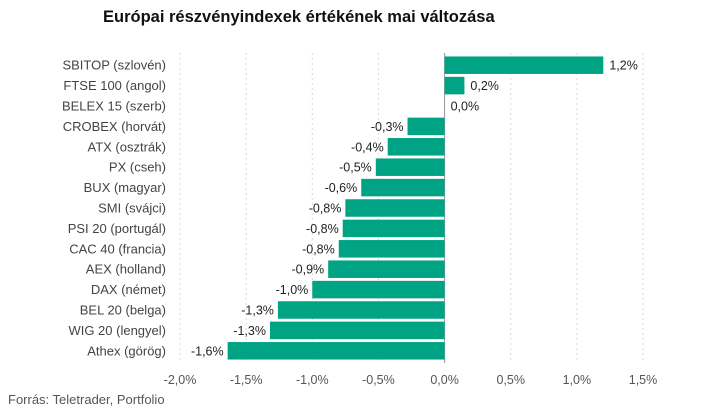 This screenshot has width=723, height=416. What do you see at coordinates (643, 380) in the screenshot?
I see `x-tick-label: 1,5%` at bounding box center [643, 380].